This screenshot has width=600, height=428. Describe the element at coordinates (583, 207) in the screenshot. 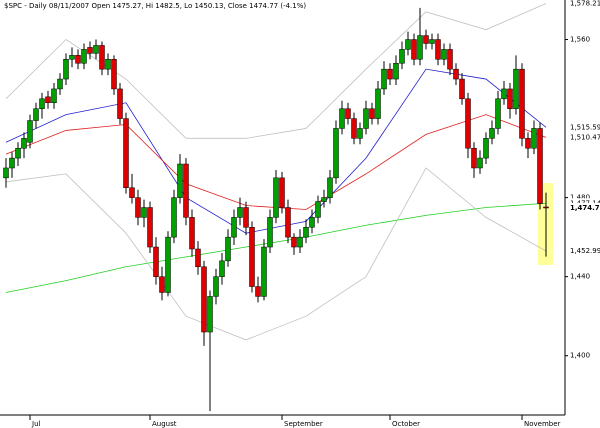

I see `close-tag` at that location.